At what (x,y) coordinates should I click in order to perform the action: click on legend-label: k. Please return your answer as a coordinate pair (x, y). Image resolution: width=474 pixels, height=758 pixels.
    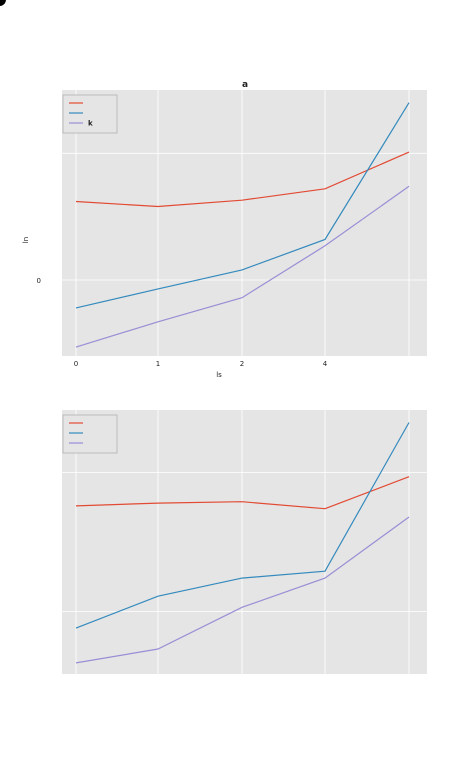
    Looking at the image, I should click on (90, 124).